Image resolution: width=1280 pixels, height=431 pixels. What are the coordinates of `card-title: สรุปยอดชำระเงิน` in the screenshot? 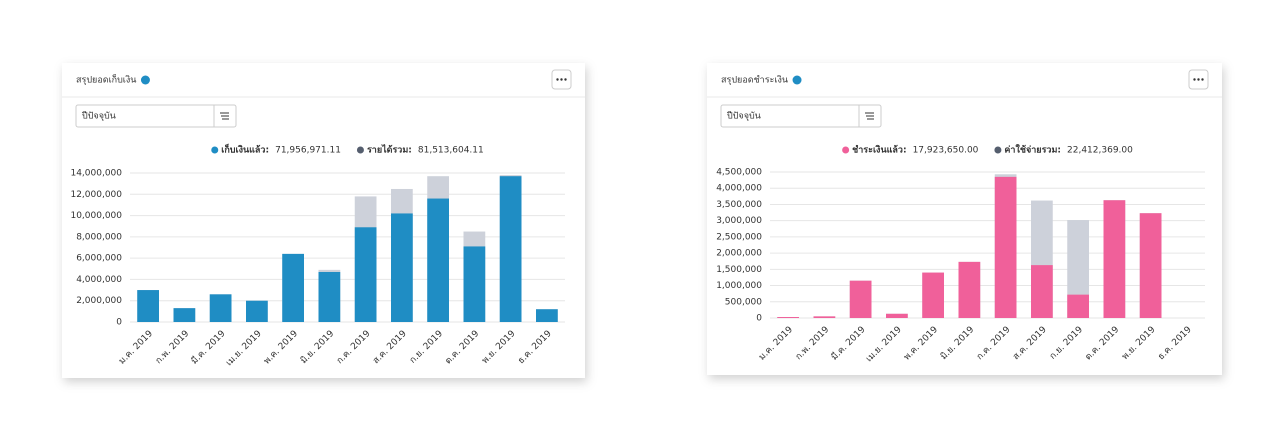 It's located at (754, 80).